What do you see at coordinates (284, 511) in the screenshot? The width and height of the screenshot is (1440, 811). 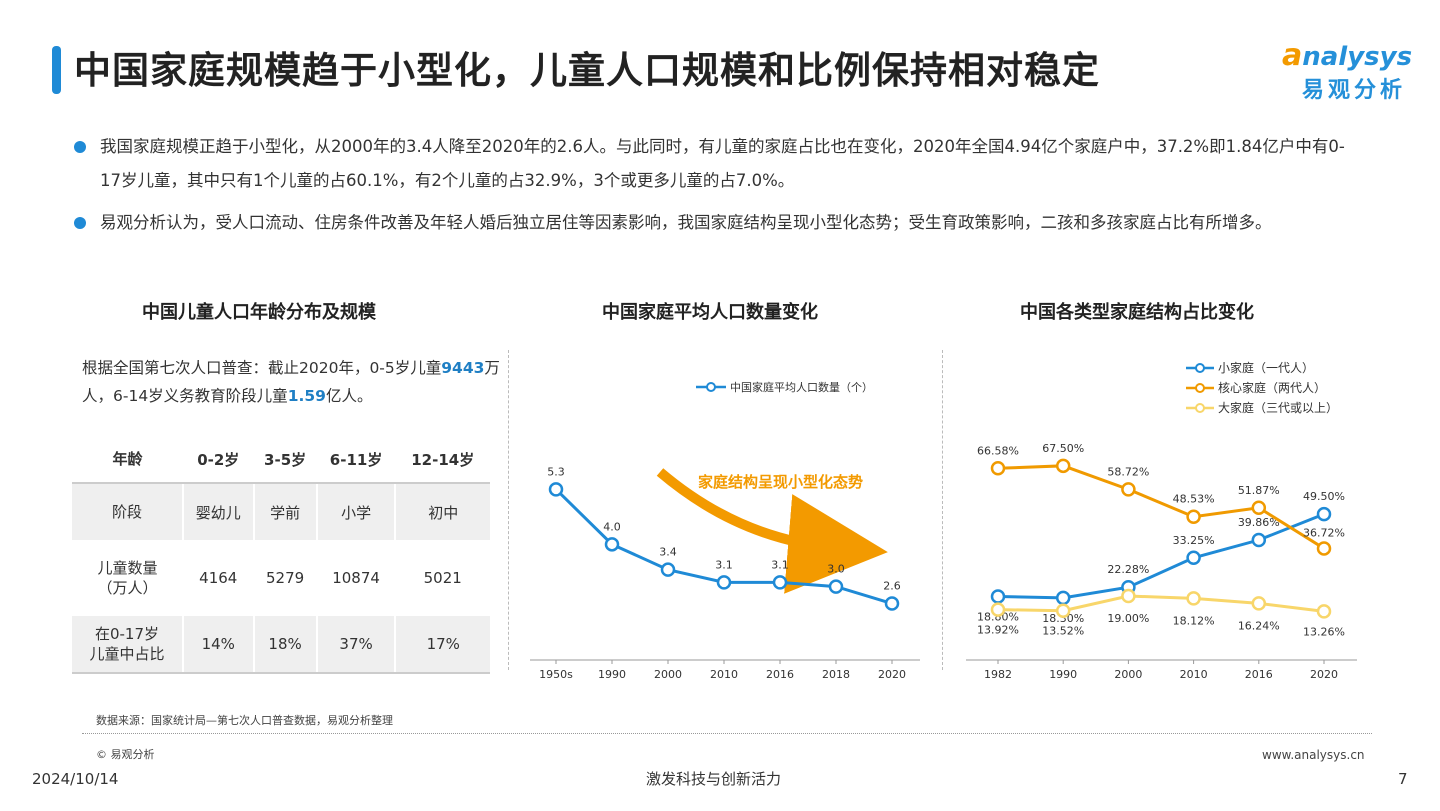 I see `table-cell: 学前` at bounding box center [284, 511].